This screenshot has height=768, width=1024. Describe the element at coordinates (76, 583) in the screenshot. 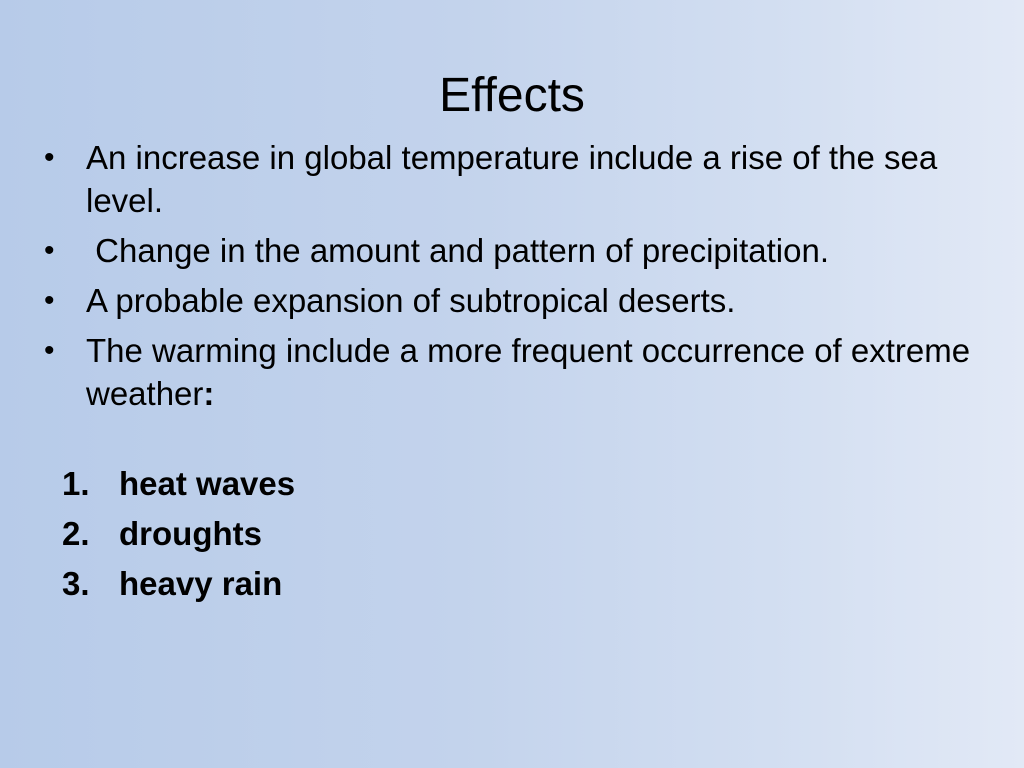

I see `item-number: 3.` at that location.